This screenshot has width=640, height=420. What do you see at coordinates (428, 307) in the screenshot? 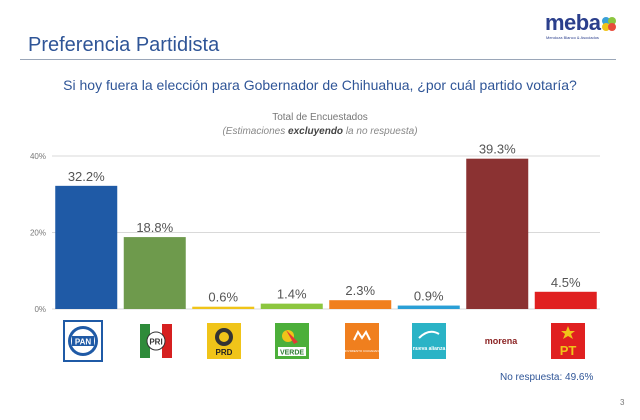
I see `bar-nueva-alianza` at bounding box center [428, 307].